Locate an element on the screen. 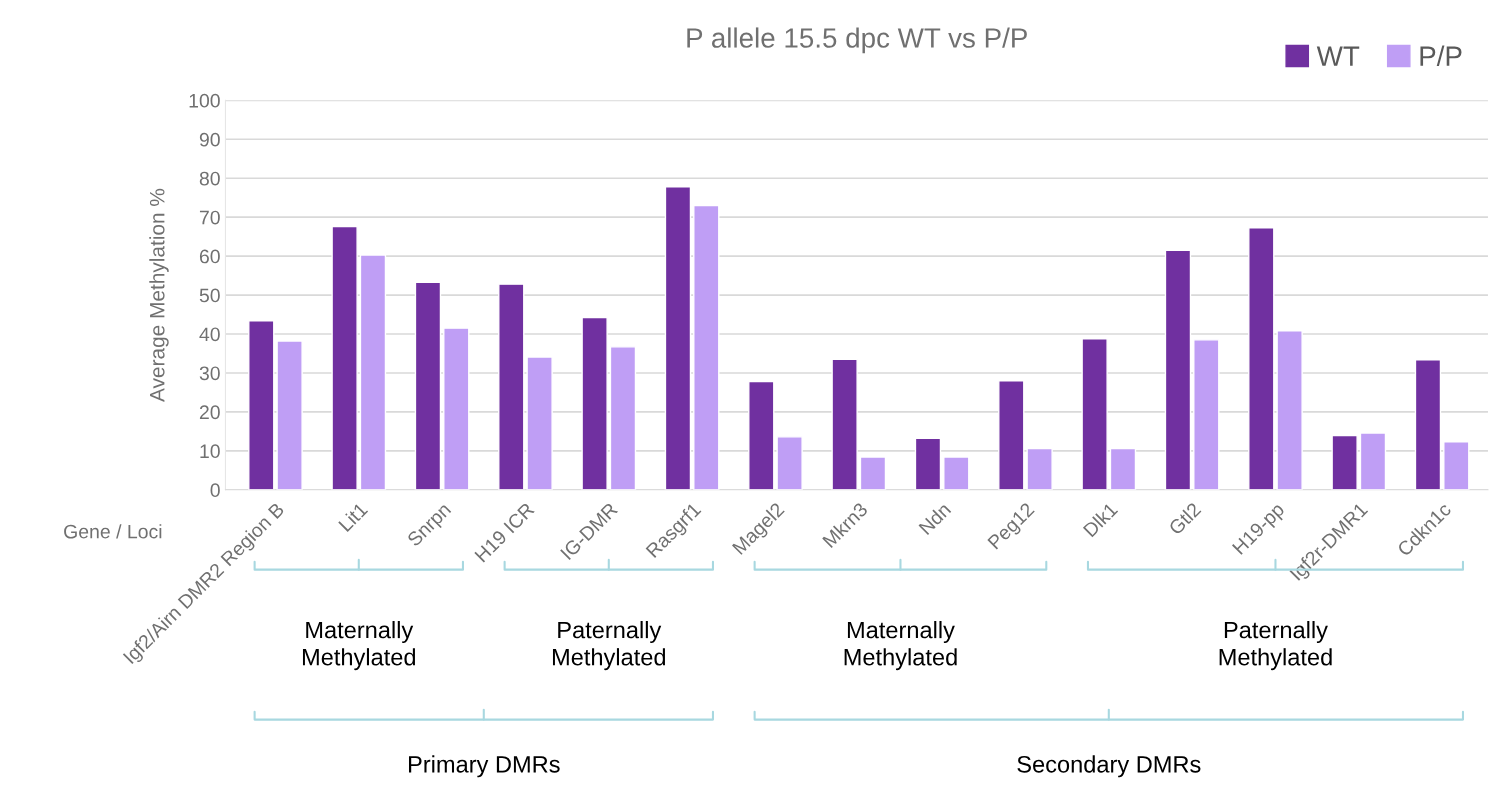  x-tick-label: Gtl2 is located at coordinates (1184, 518).